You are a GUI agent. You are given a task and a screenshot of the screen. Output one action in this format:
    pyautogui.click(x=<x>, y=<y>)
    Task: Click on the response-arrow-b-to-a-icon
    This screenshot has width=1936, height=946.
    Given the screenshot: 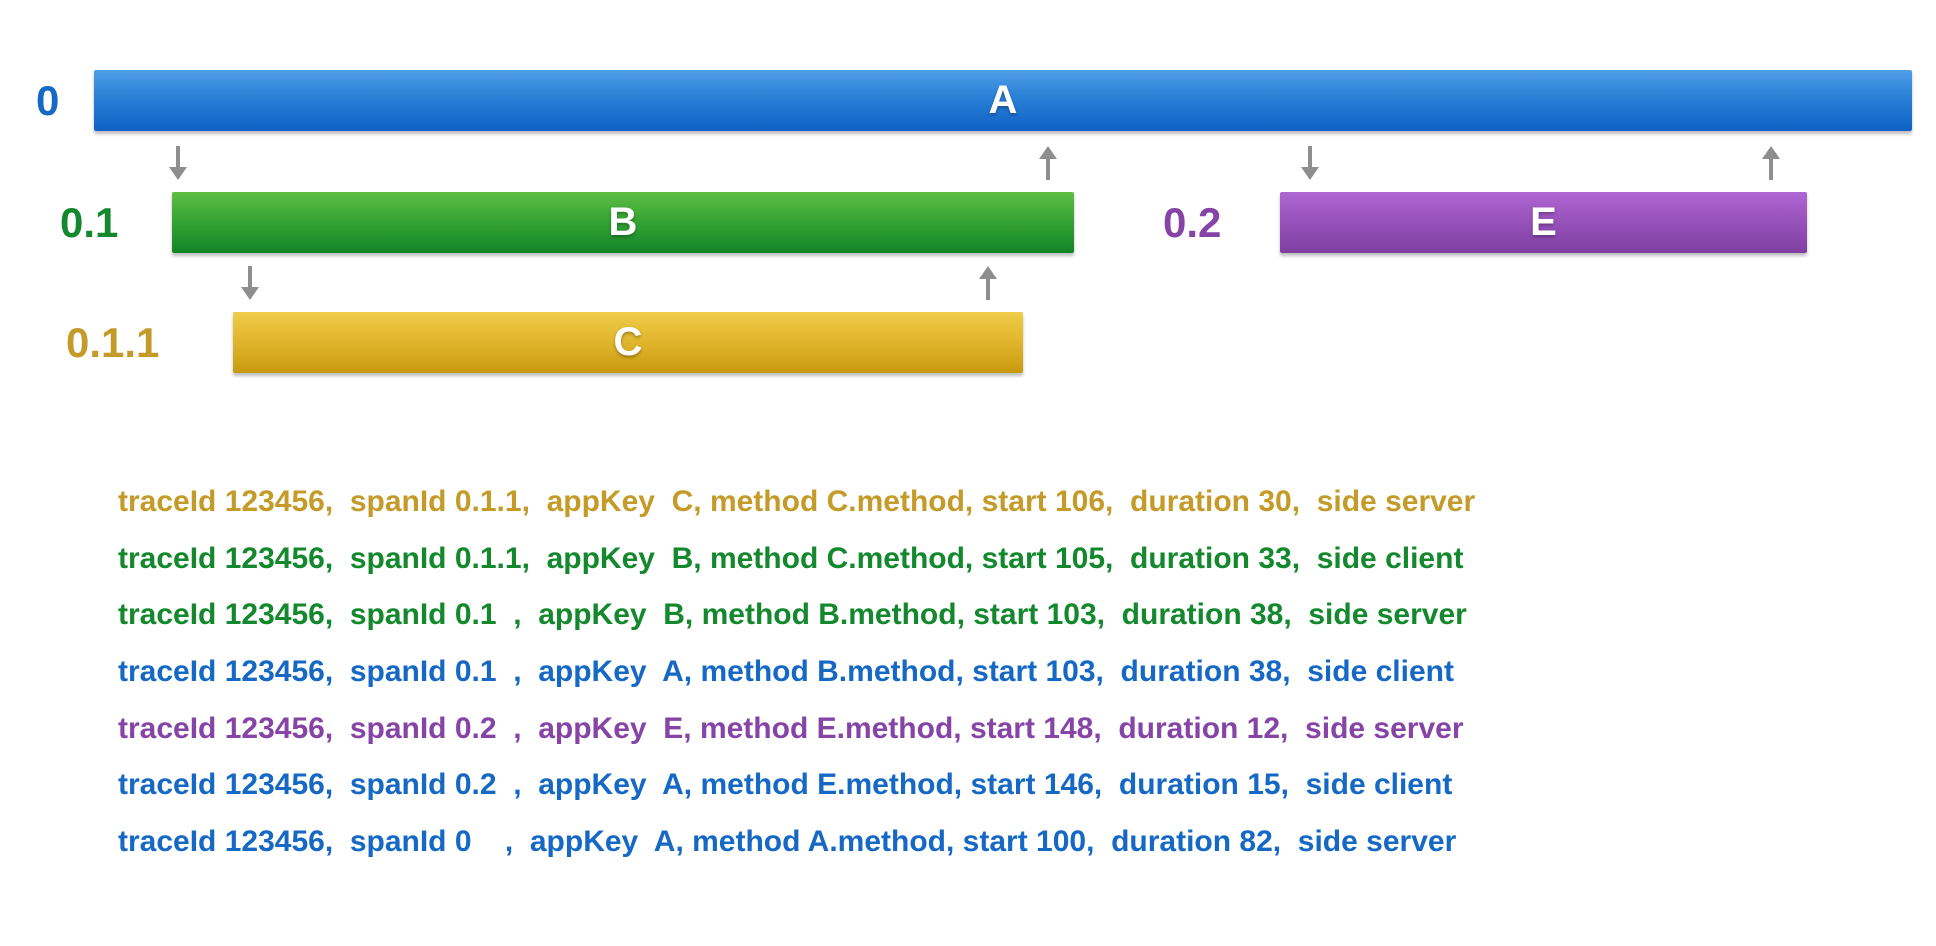 What is the action you would take?
    pyautogui.click(x=1048, y=163)
    